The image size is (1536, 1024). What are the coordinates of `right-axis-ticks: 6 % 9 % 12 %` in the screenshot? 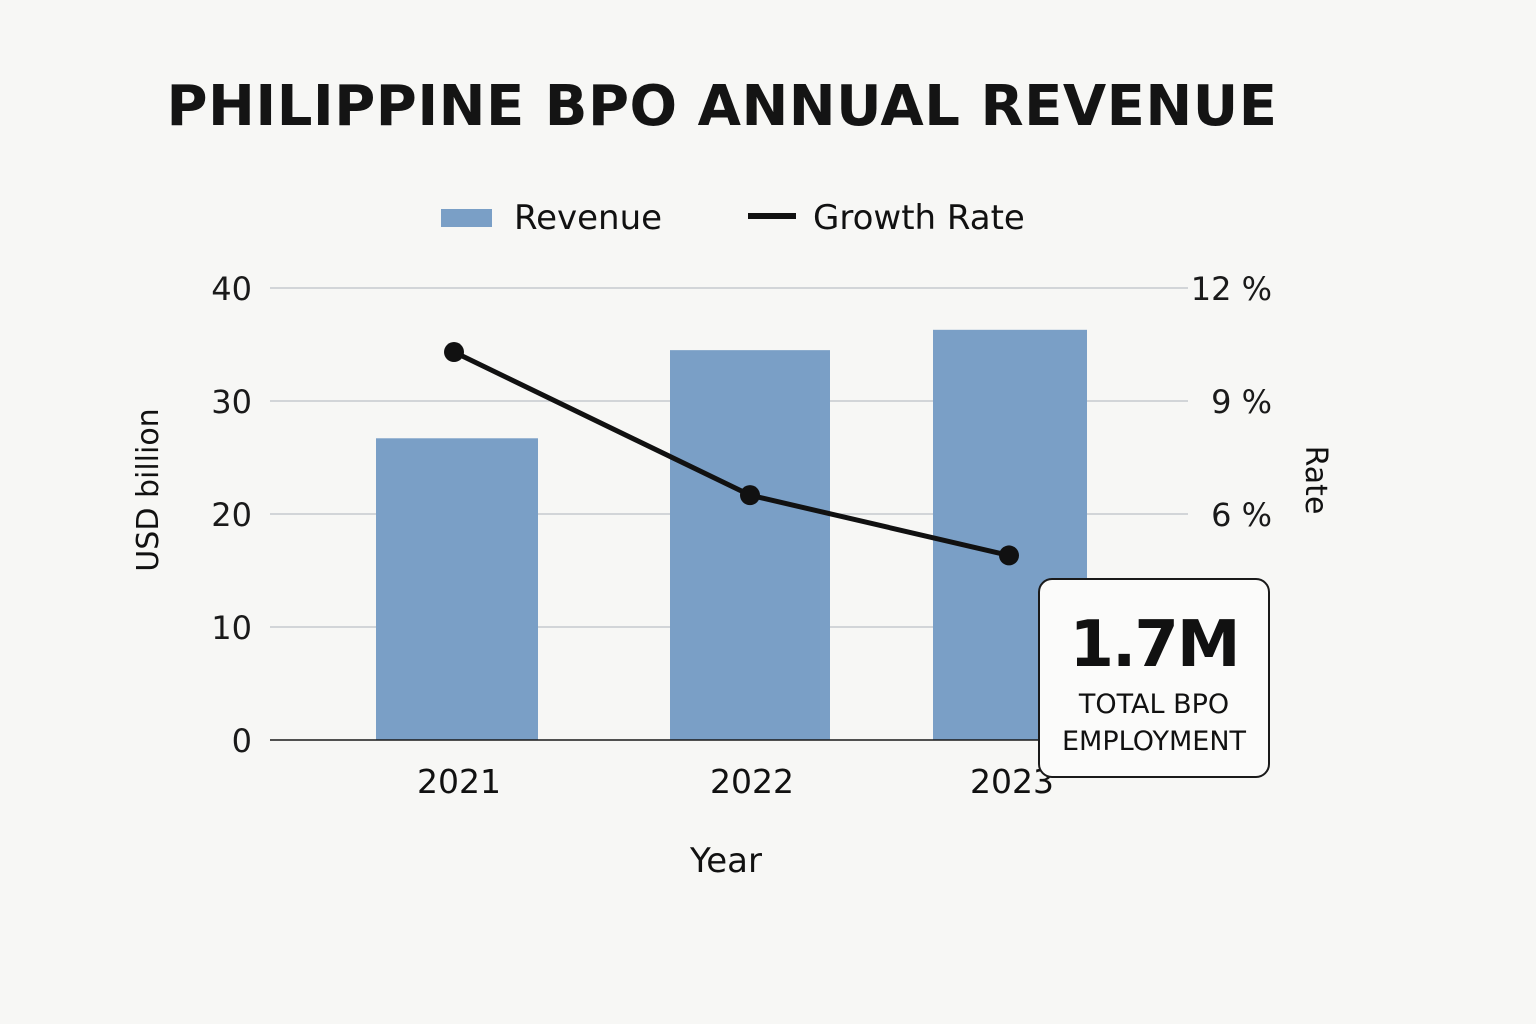 It's located at (1231, 402).